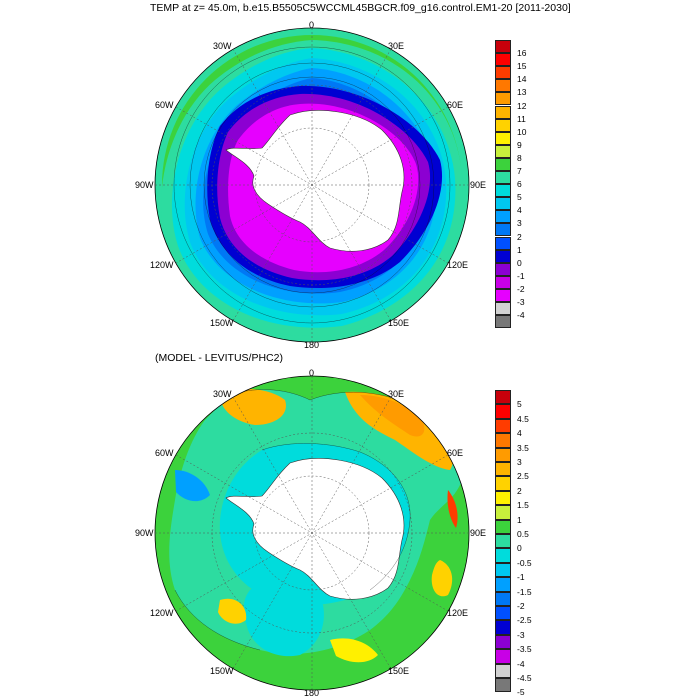 The width and height of the screenshot is (700, 700). Describe the element at coordinates (219, 358) in the screenshot. I see `plot-subtitle: (MODEL - LEVITUS/PHC2)` at that location.